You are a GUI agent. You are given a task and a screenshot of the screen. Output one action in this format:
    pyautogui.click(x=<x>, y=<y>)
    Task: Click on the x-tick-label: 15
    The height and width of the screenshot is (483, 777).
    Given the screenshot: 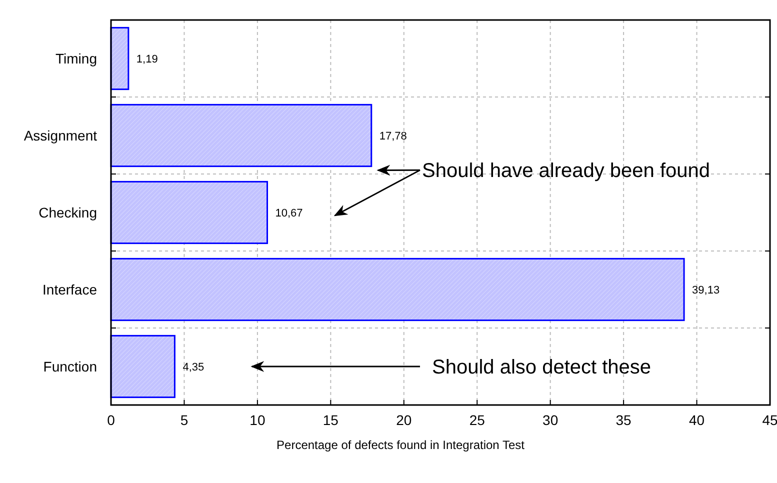 What is the action you would take?
    pyautogui.click(x=330, y=420)
    